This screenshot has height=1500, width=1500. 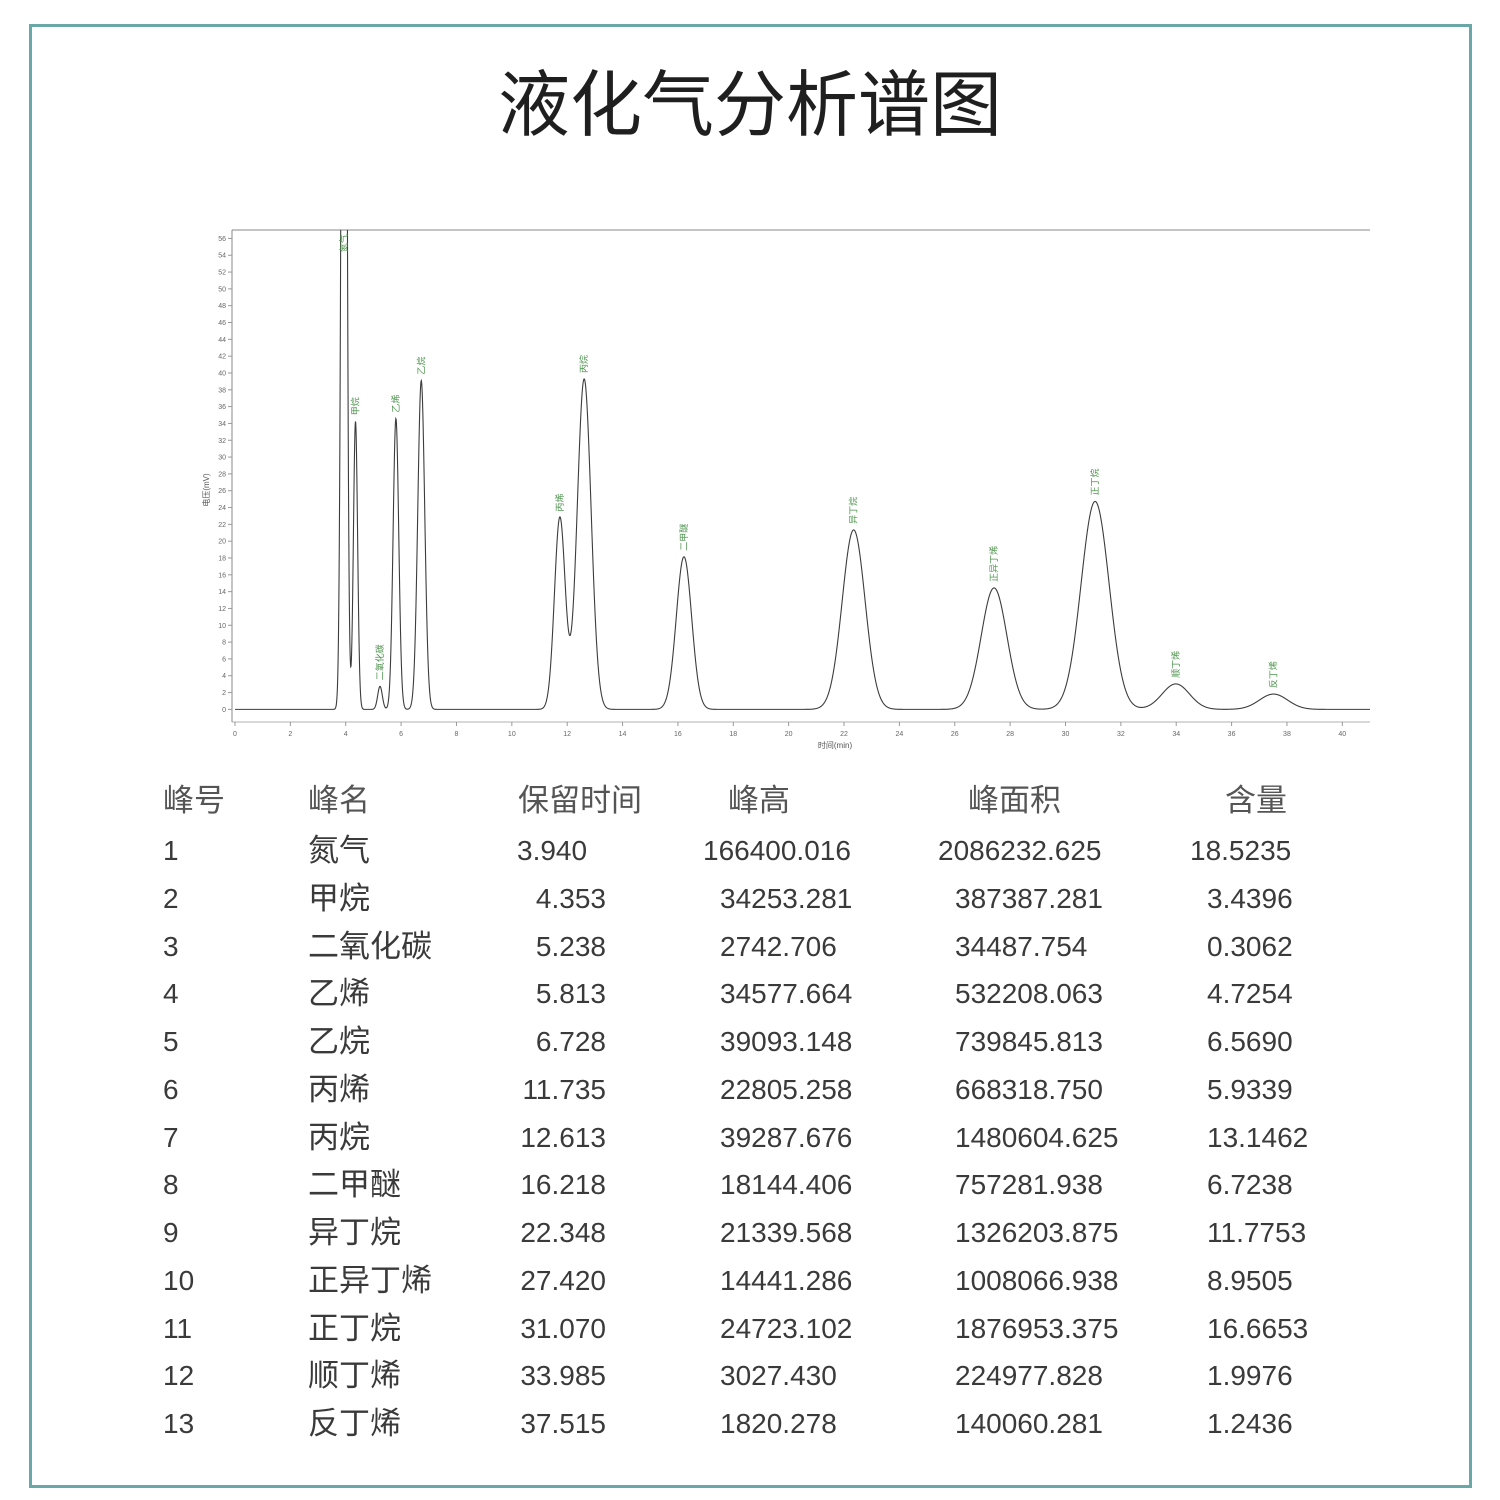 I want to click on table-header: 峰号 峰名 保留时间 峰高 峰面积 含量, so click(x=750, y=801).